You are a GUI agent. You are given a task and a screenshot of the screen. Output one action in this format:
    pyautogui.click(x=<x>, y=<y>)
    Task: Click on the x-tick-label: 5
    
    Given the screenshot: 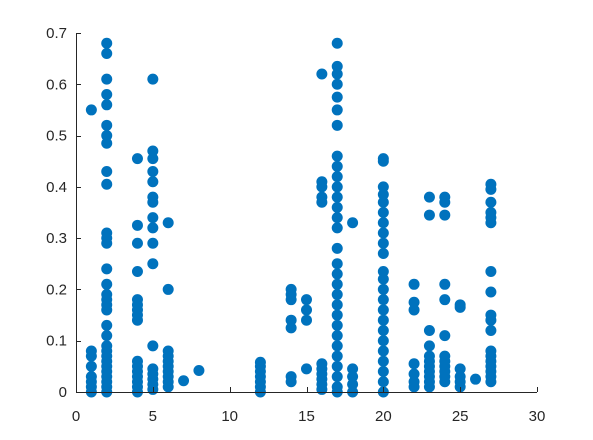 What is the action you would take?
    pyautogui.click(x=153, y=416)
    